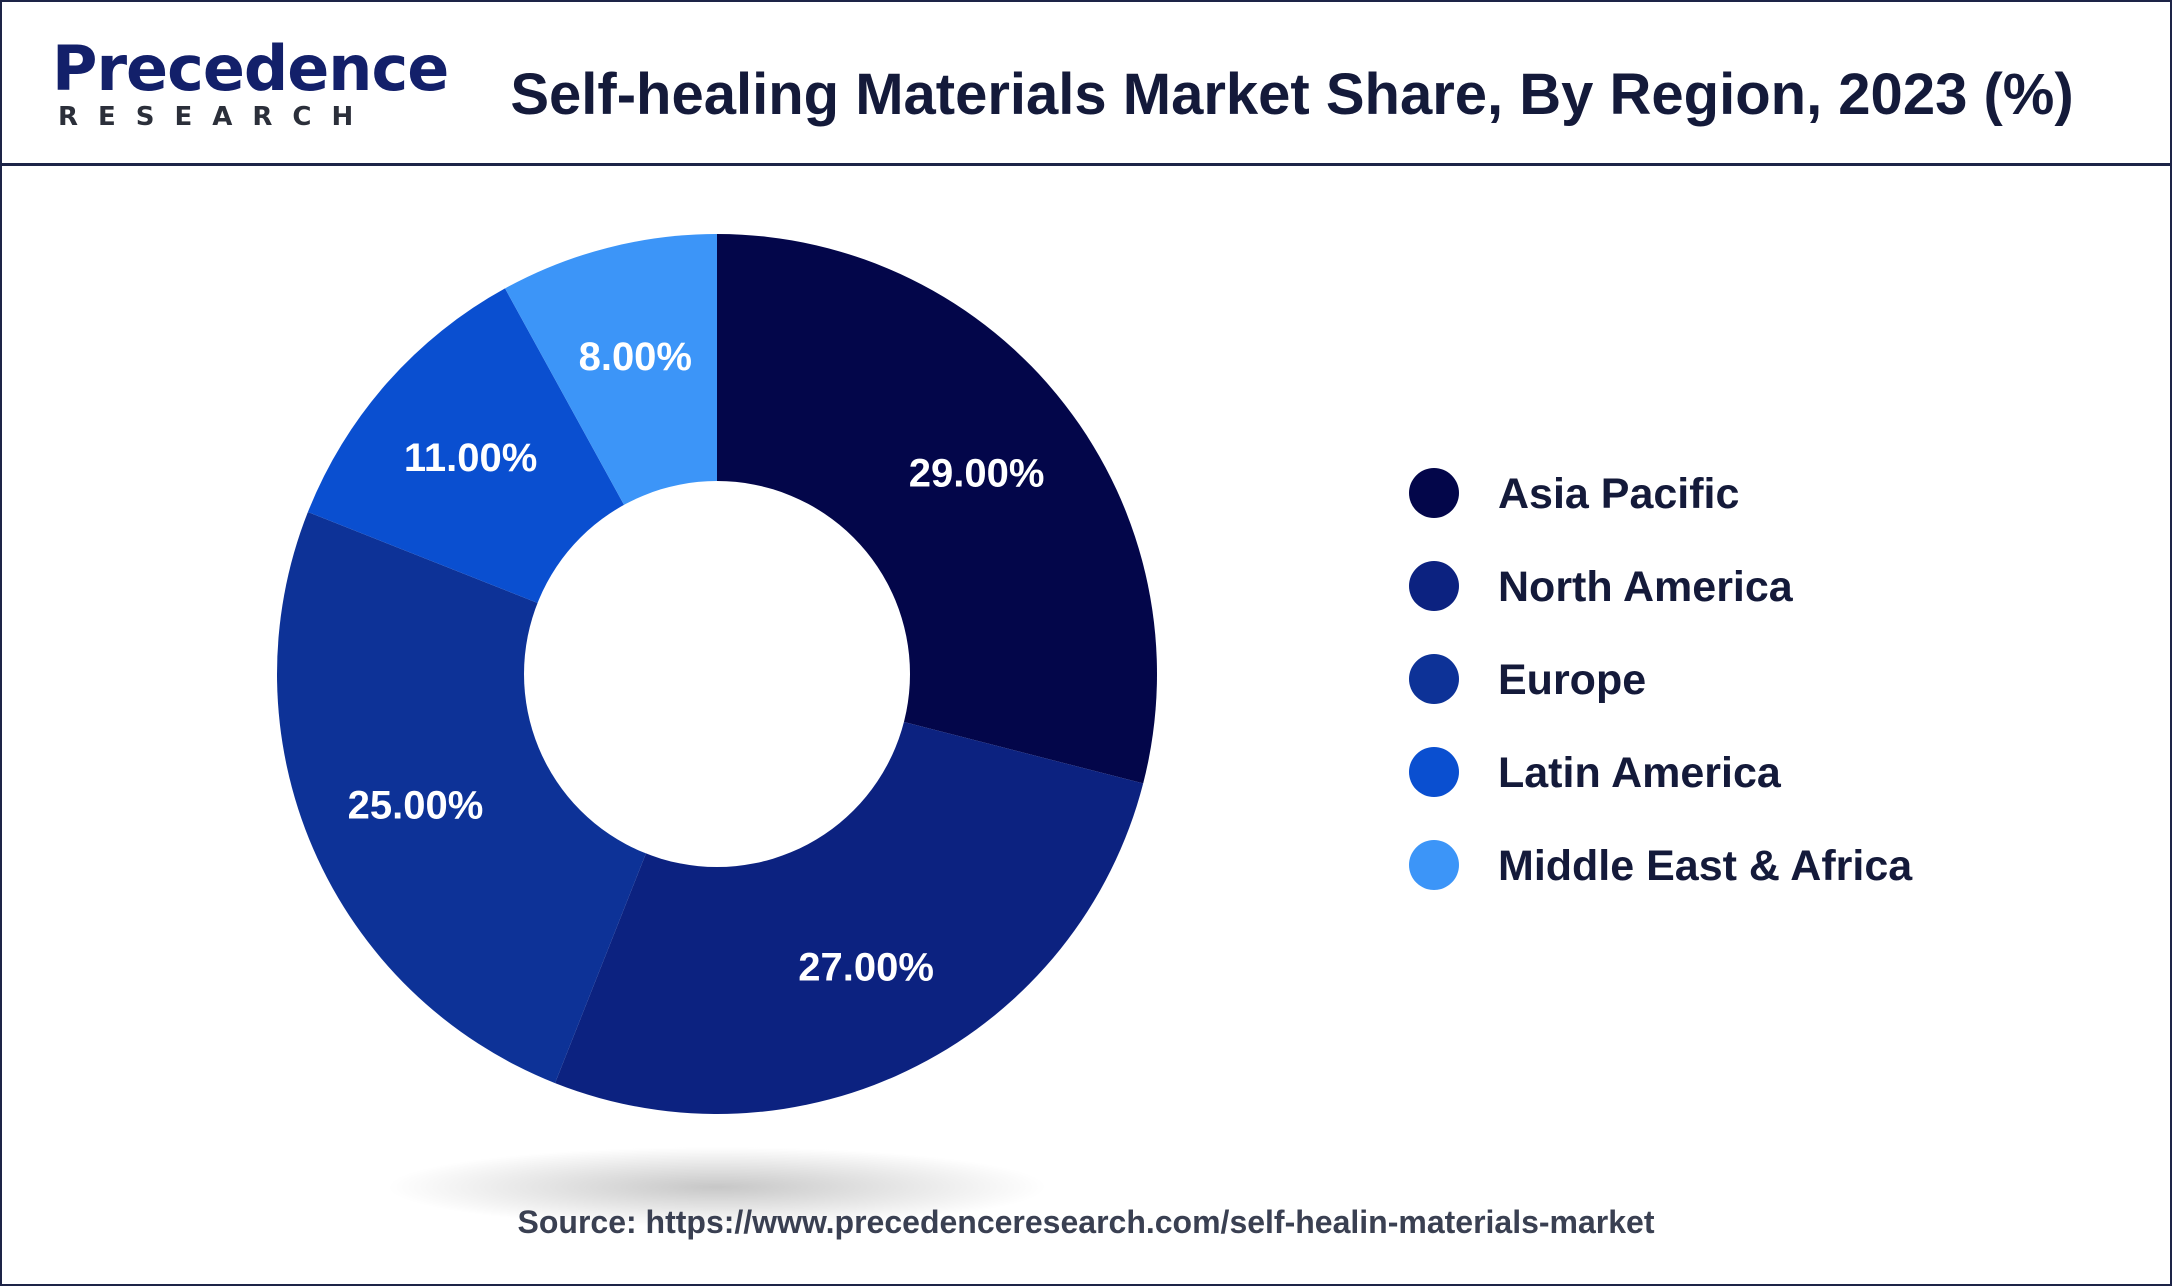 The image size is (2172, 1286). What do you see at coordinates (216, 117) in the screenshot?
I see `logo-subtext: RESEARCH` at bounding box center [216, 117].